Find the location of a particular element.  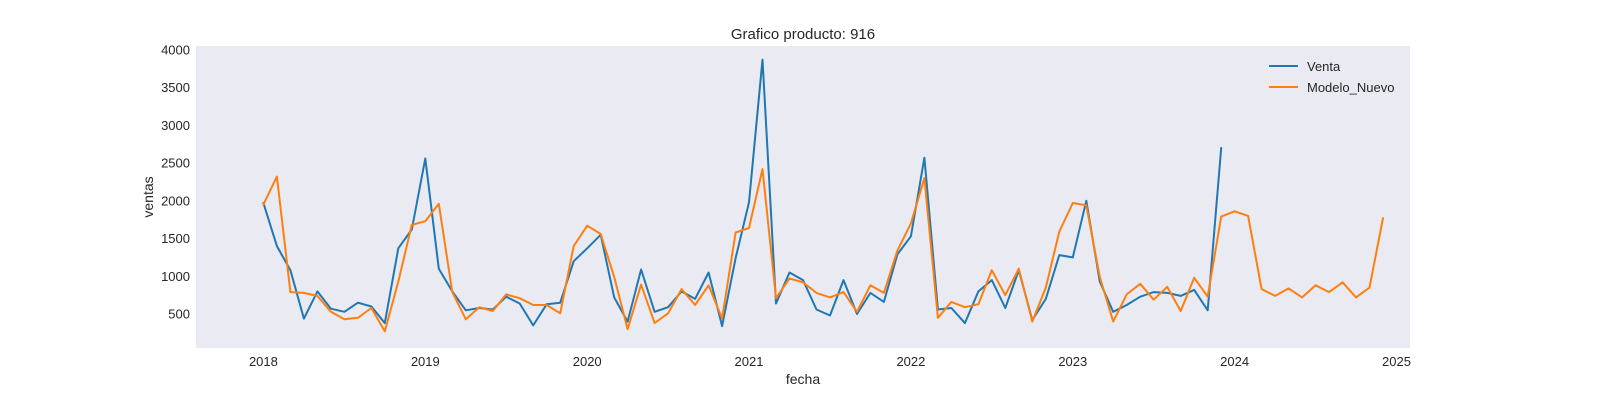

x-tick-label: 2024 is located at coordinates (1234, 361).